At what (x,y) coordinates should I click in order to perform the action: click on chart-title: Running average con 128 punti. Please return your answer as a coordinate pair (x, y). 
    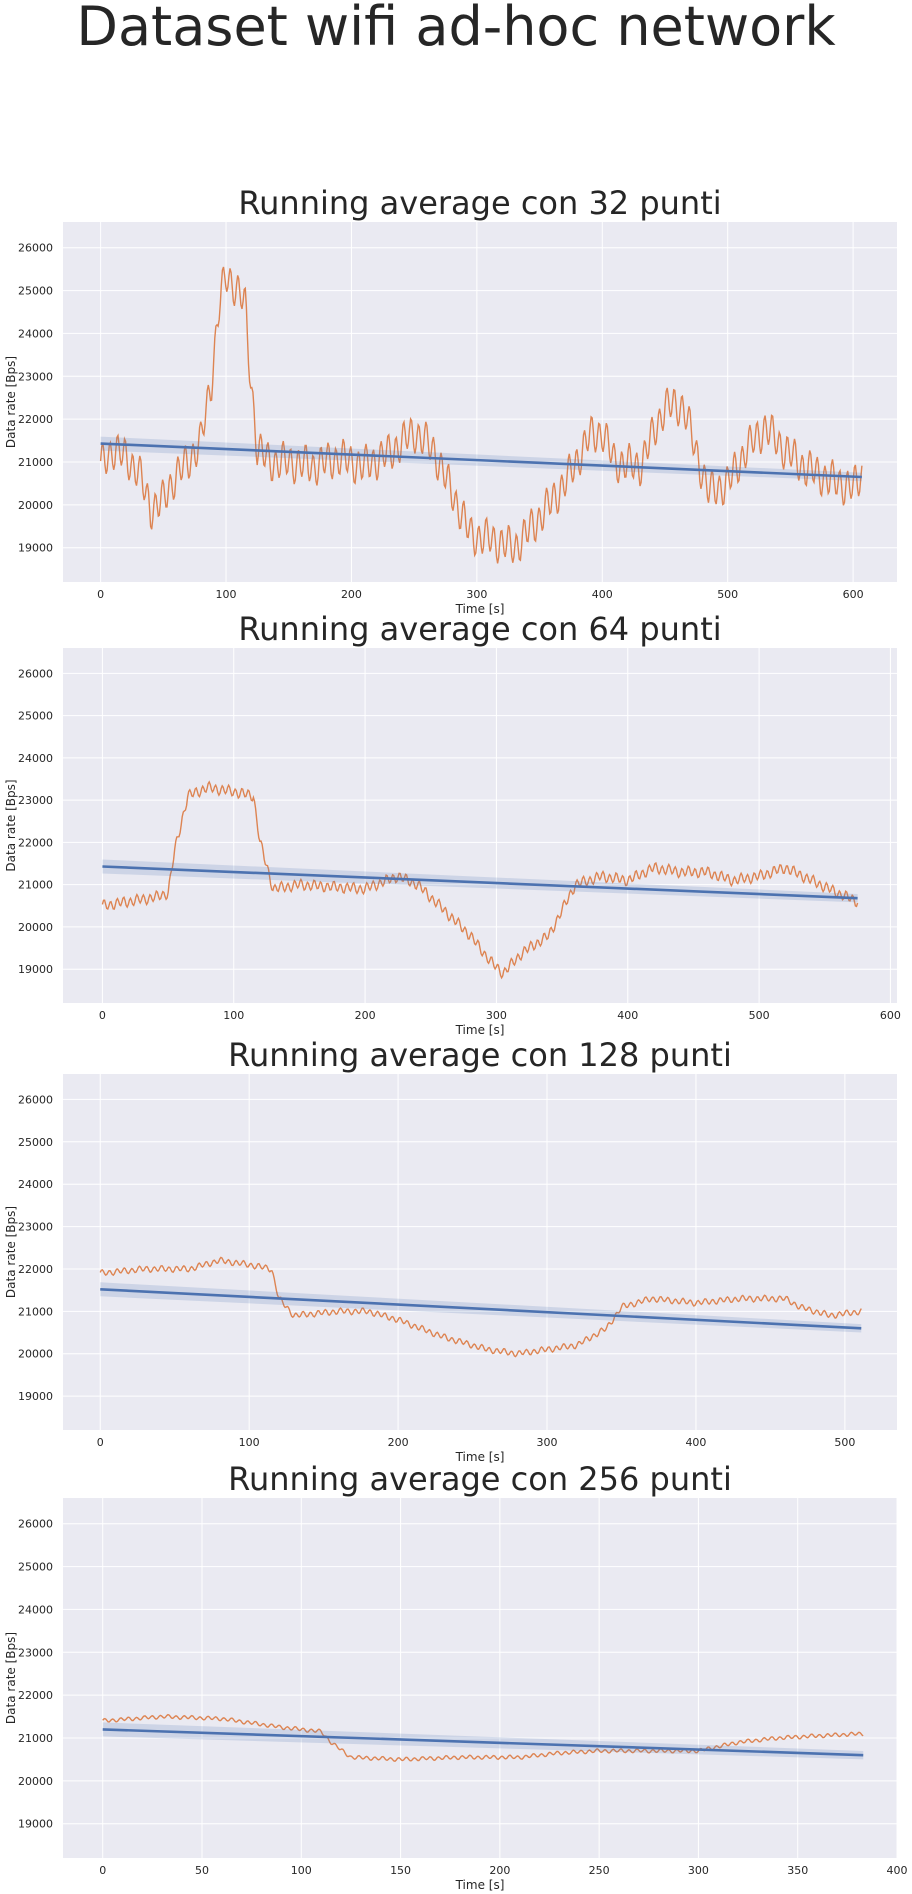
    Looking at the image, I should click on (480, 1055).